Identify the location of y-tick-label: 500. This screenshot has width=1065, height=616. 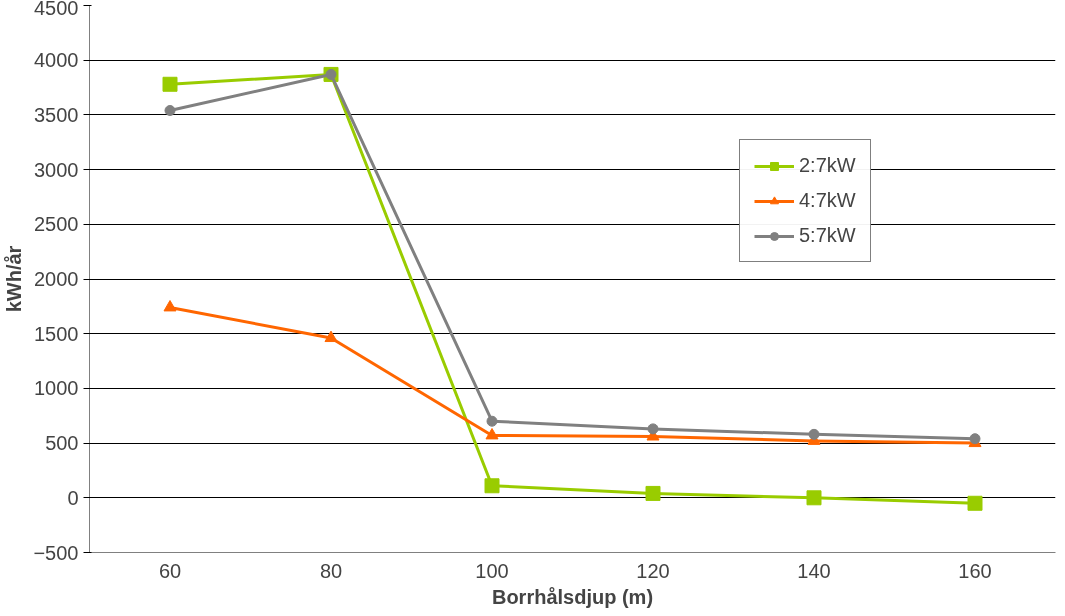
(62, 443).